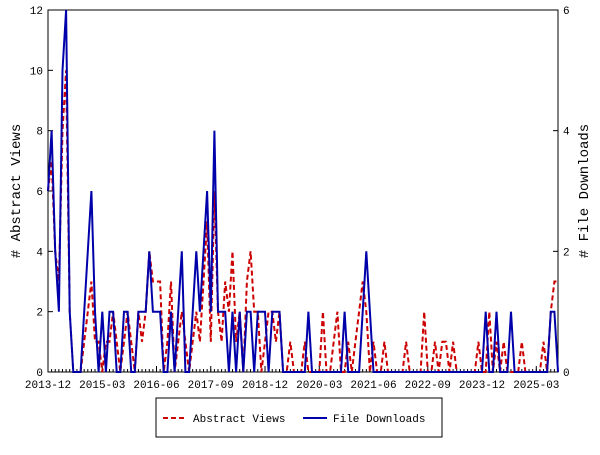 The image size is (600, 455). I want to click on x-tick-label: 2017-09, so click(211, 386).